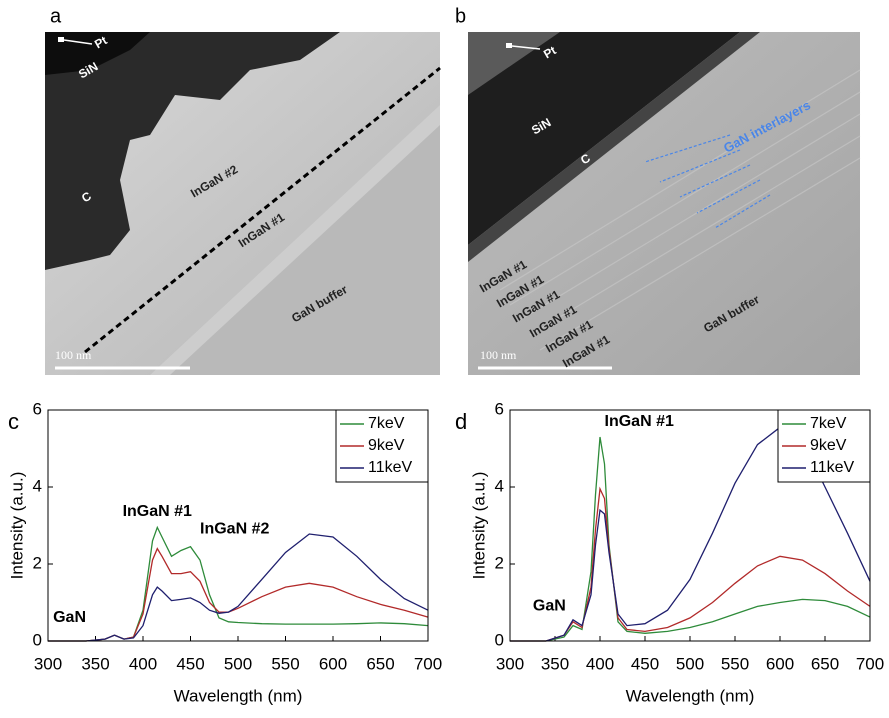 Image resolution: width=889 pixels, height=718 pixels. I want to click on panel-label: d, so click(461, 421).